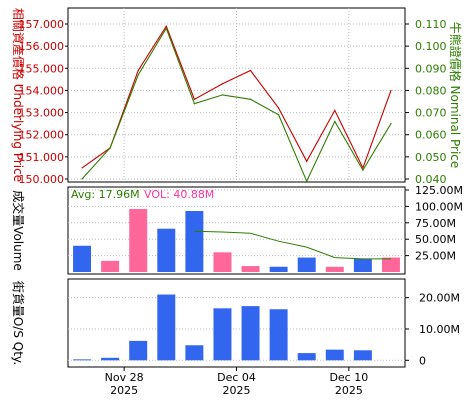 The image size is (475, 404). I want to click on x-date-label: Dec 04, so click(236, 377).